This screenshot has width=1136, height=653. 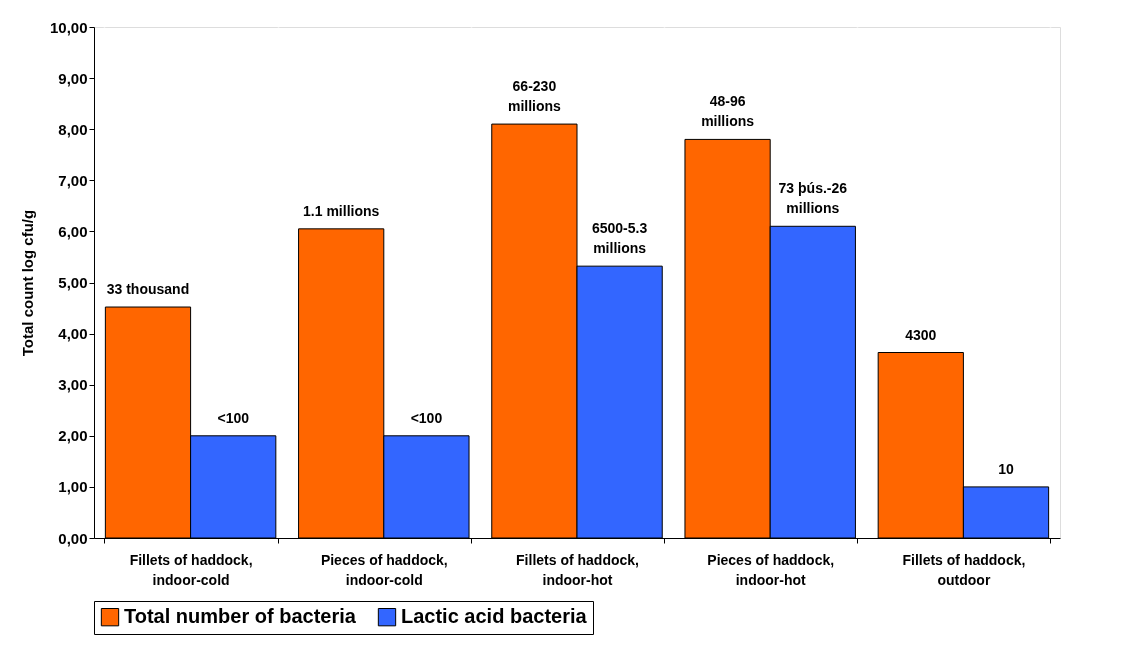 I want to click on y-tick-label: 4,00, so click(x=73, y=334).